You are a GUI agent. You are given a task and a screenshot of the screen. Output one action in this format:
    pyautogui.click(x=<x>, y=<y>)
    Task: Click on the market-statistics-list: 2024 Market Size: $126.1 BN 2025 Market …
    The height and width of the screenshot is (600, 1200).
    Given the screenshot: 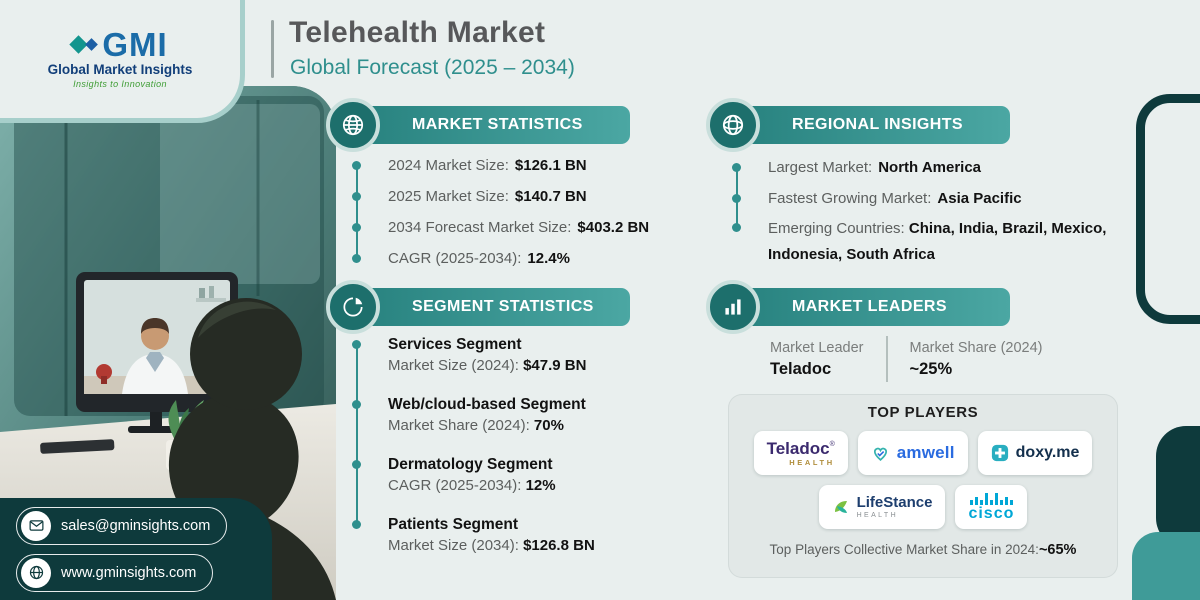 What is the action you would take?
    pyautogui.click(x=507, y=212)
    